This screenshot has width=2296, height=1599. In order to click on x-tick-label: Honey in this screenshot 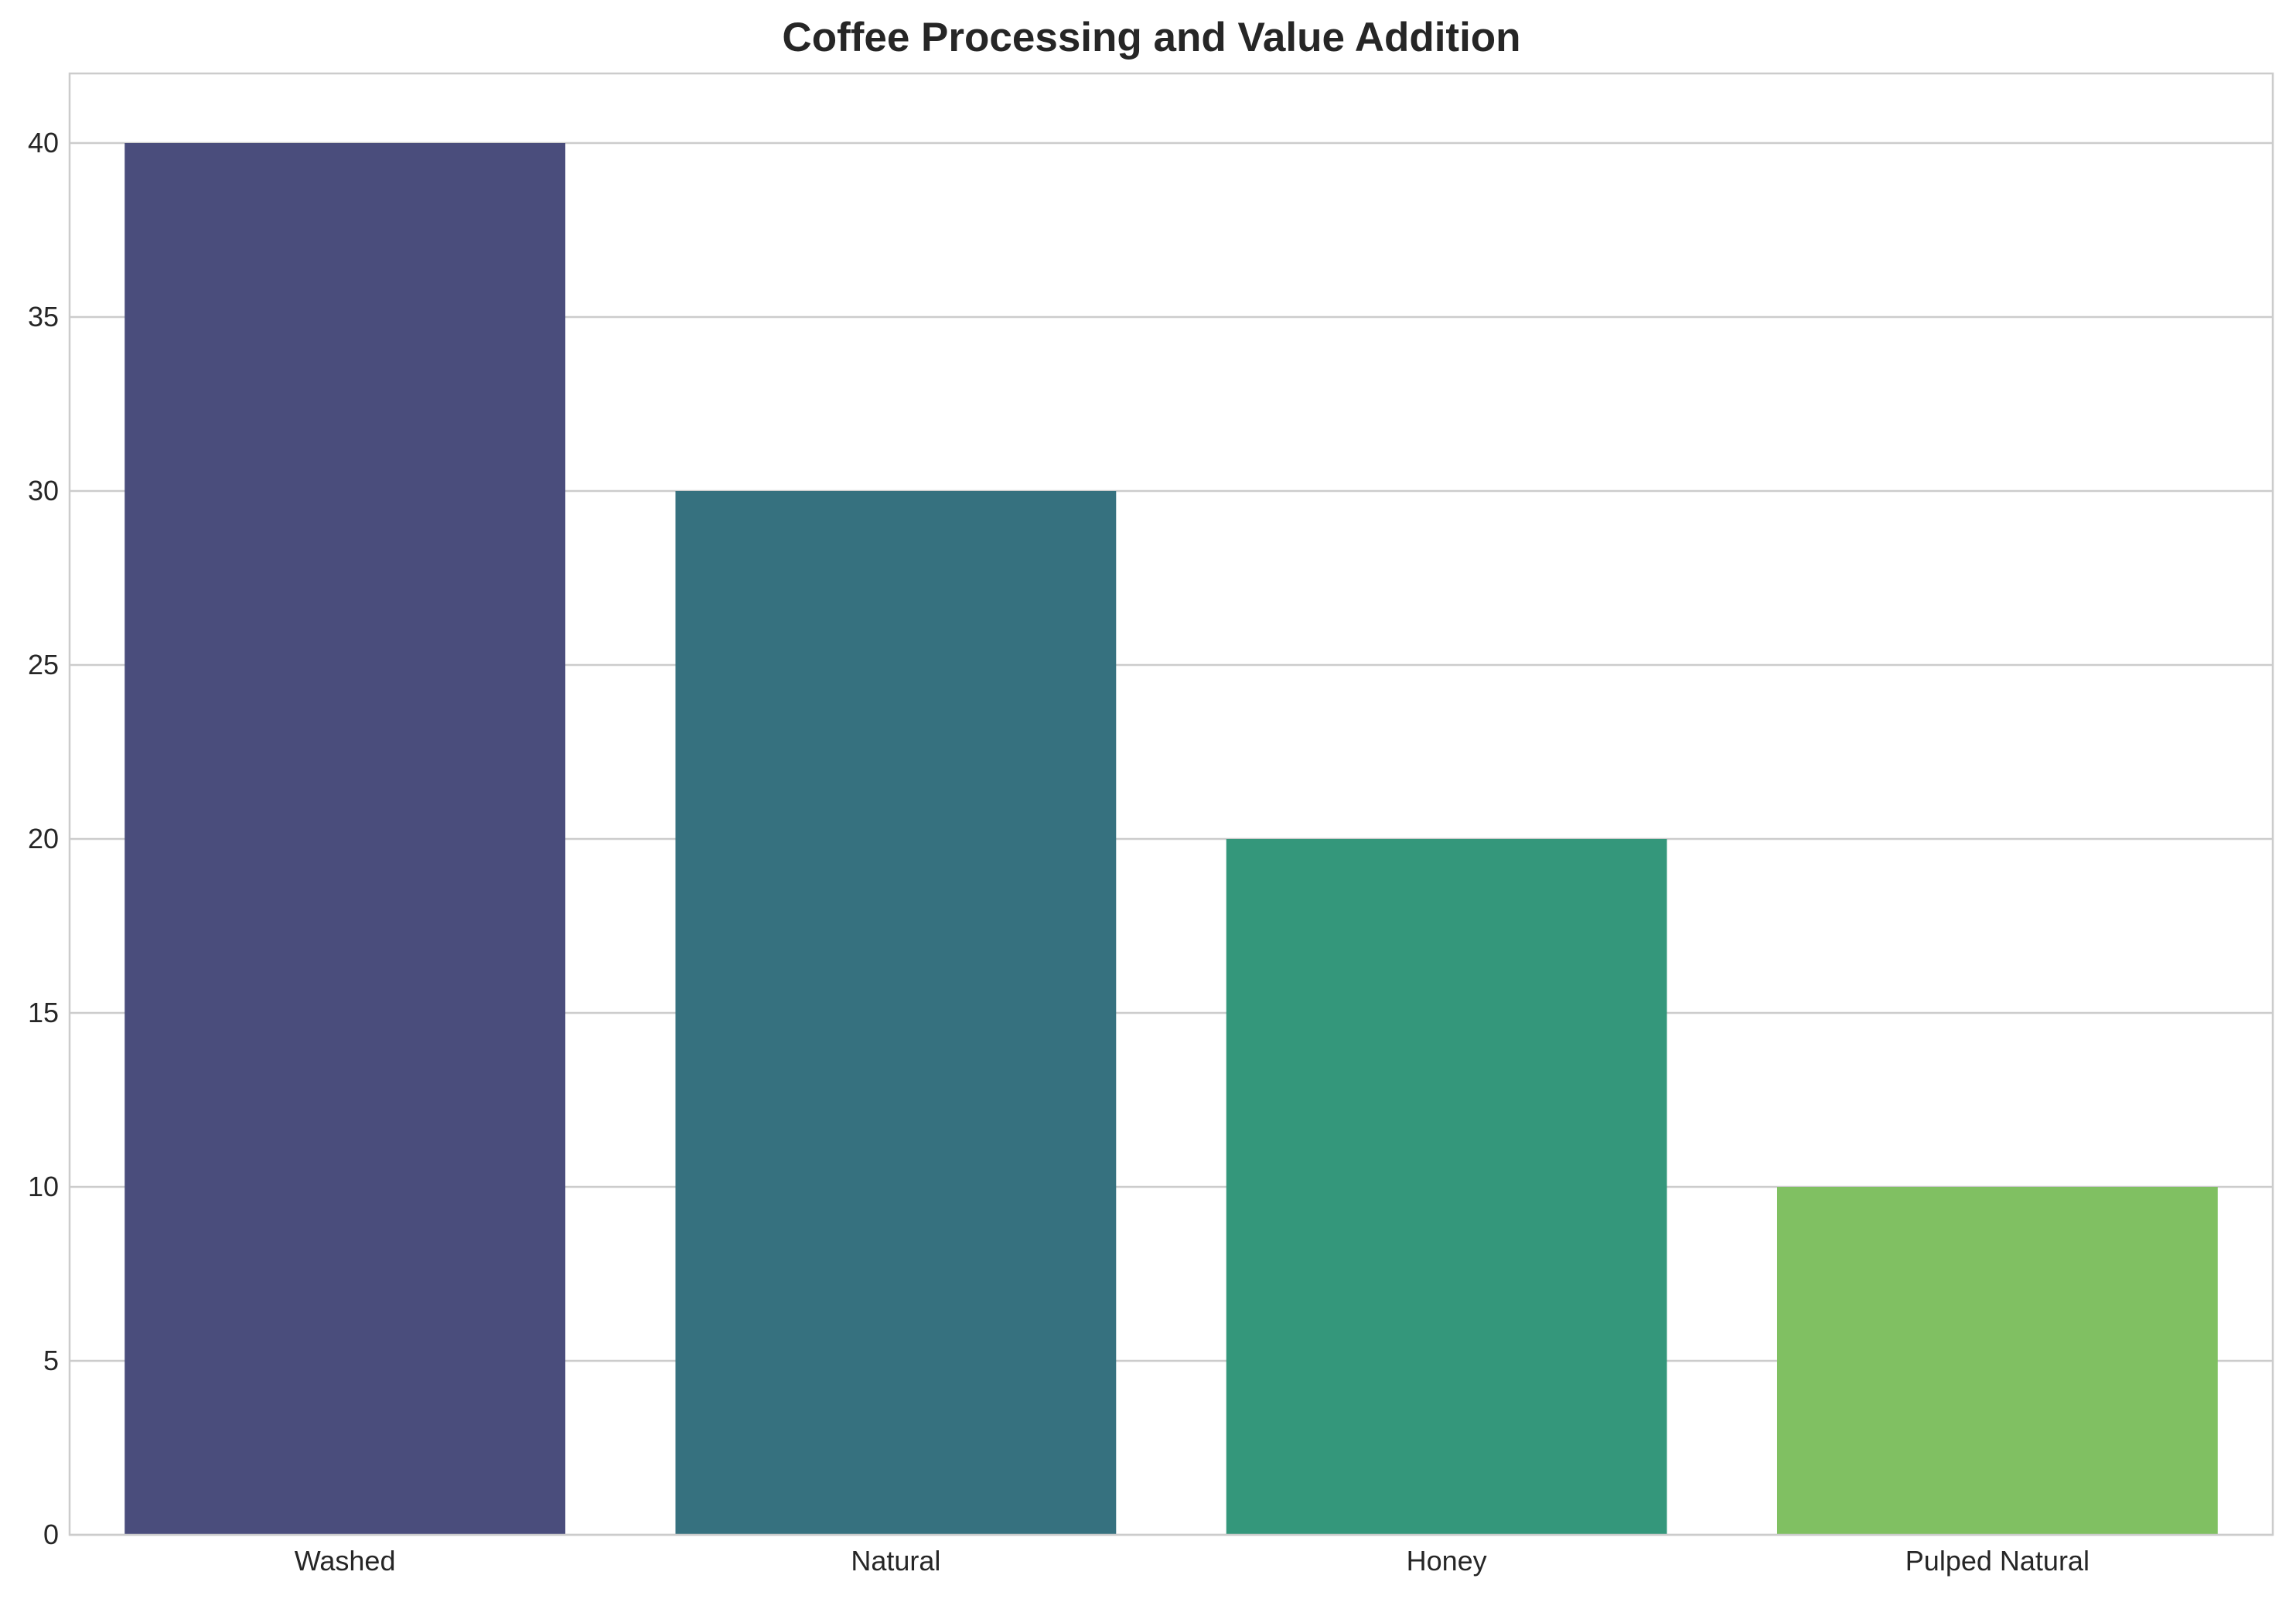, I will do `click(1447, 1561)`.